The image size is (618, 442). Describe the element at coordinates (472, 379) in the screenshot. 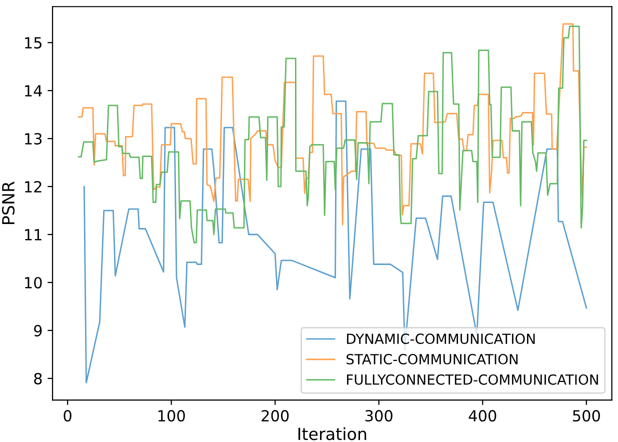

I see `legend-label: FULLYCONNECTED-COMMUNICATION` at that location.